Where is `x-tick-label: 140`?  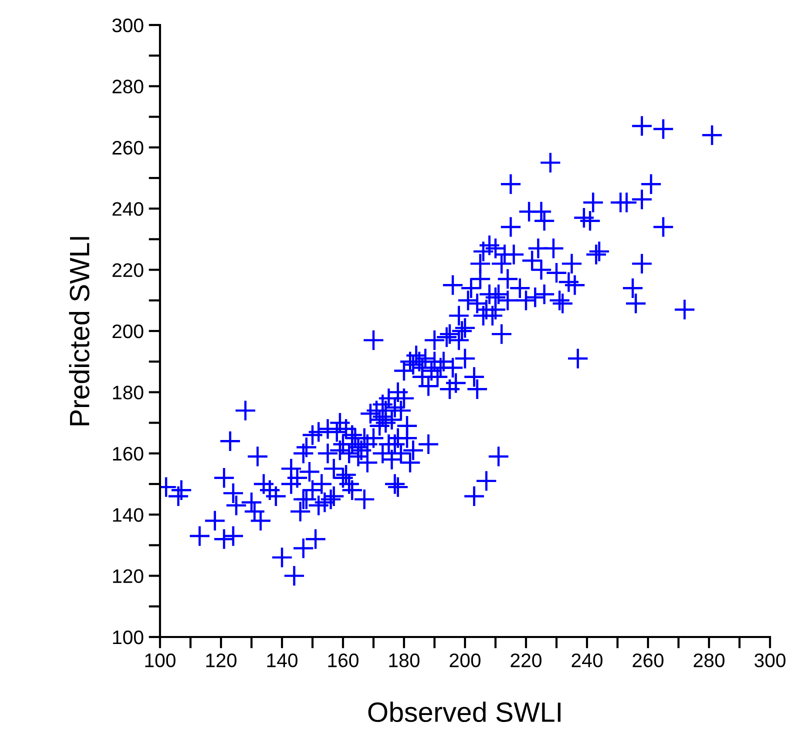 x-tick-label: 140 is located at coordinates (282, 660).